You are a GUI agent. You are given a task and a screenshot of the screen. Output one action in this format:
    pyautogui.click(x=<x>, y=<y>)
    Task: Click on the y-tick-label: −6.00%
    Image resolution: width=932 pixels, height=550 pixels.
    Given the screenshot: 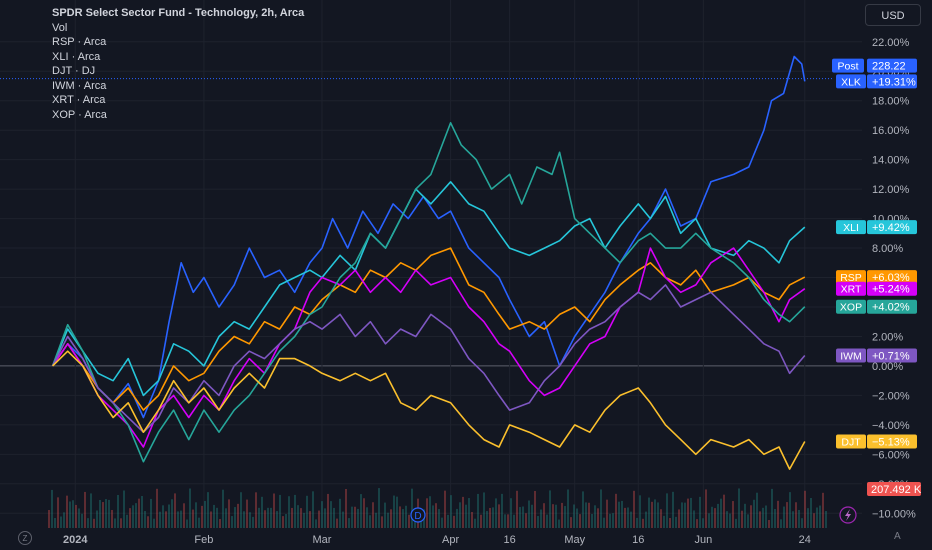 What is the action you would take?
    pyautogui.click(x=891, y=455)
    